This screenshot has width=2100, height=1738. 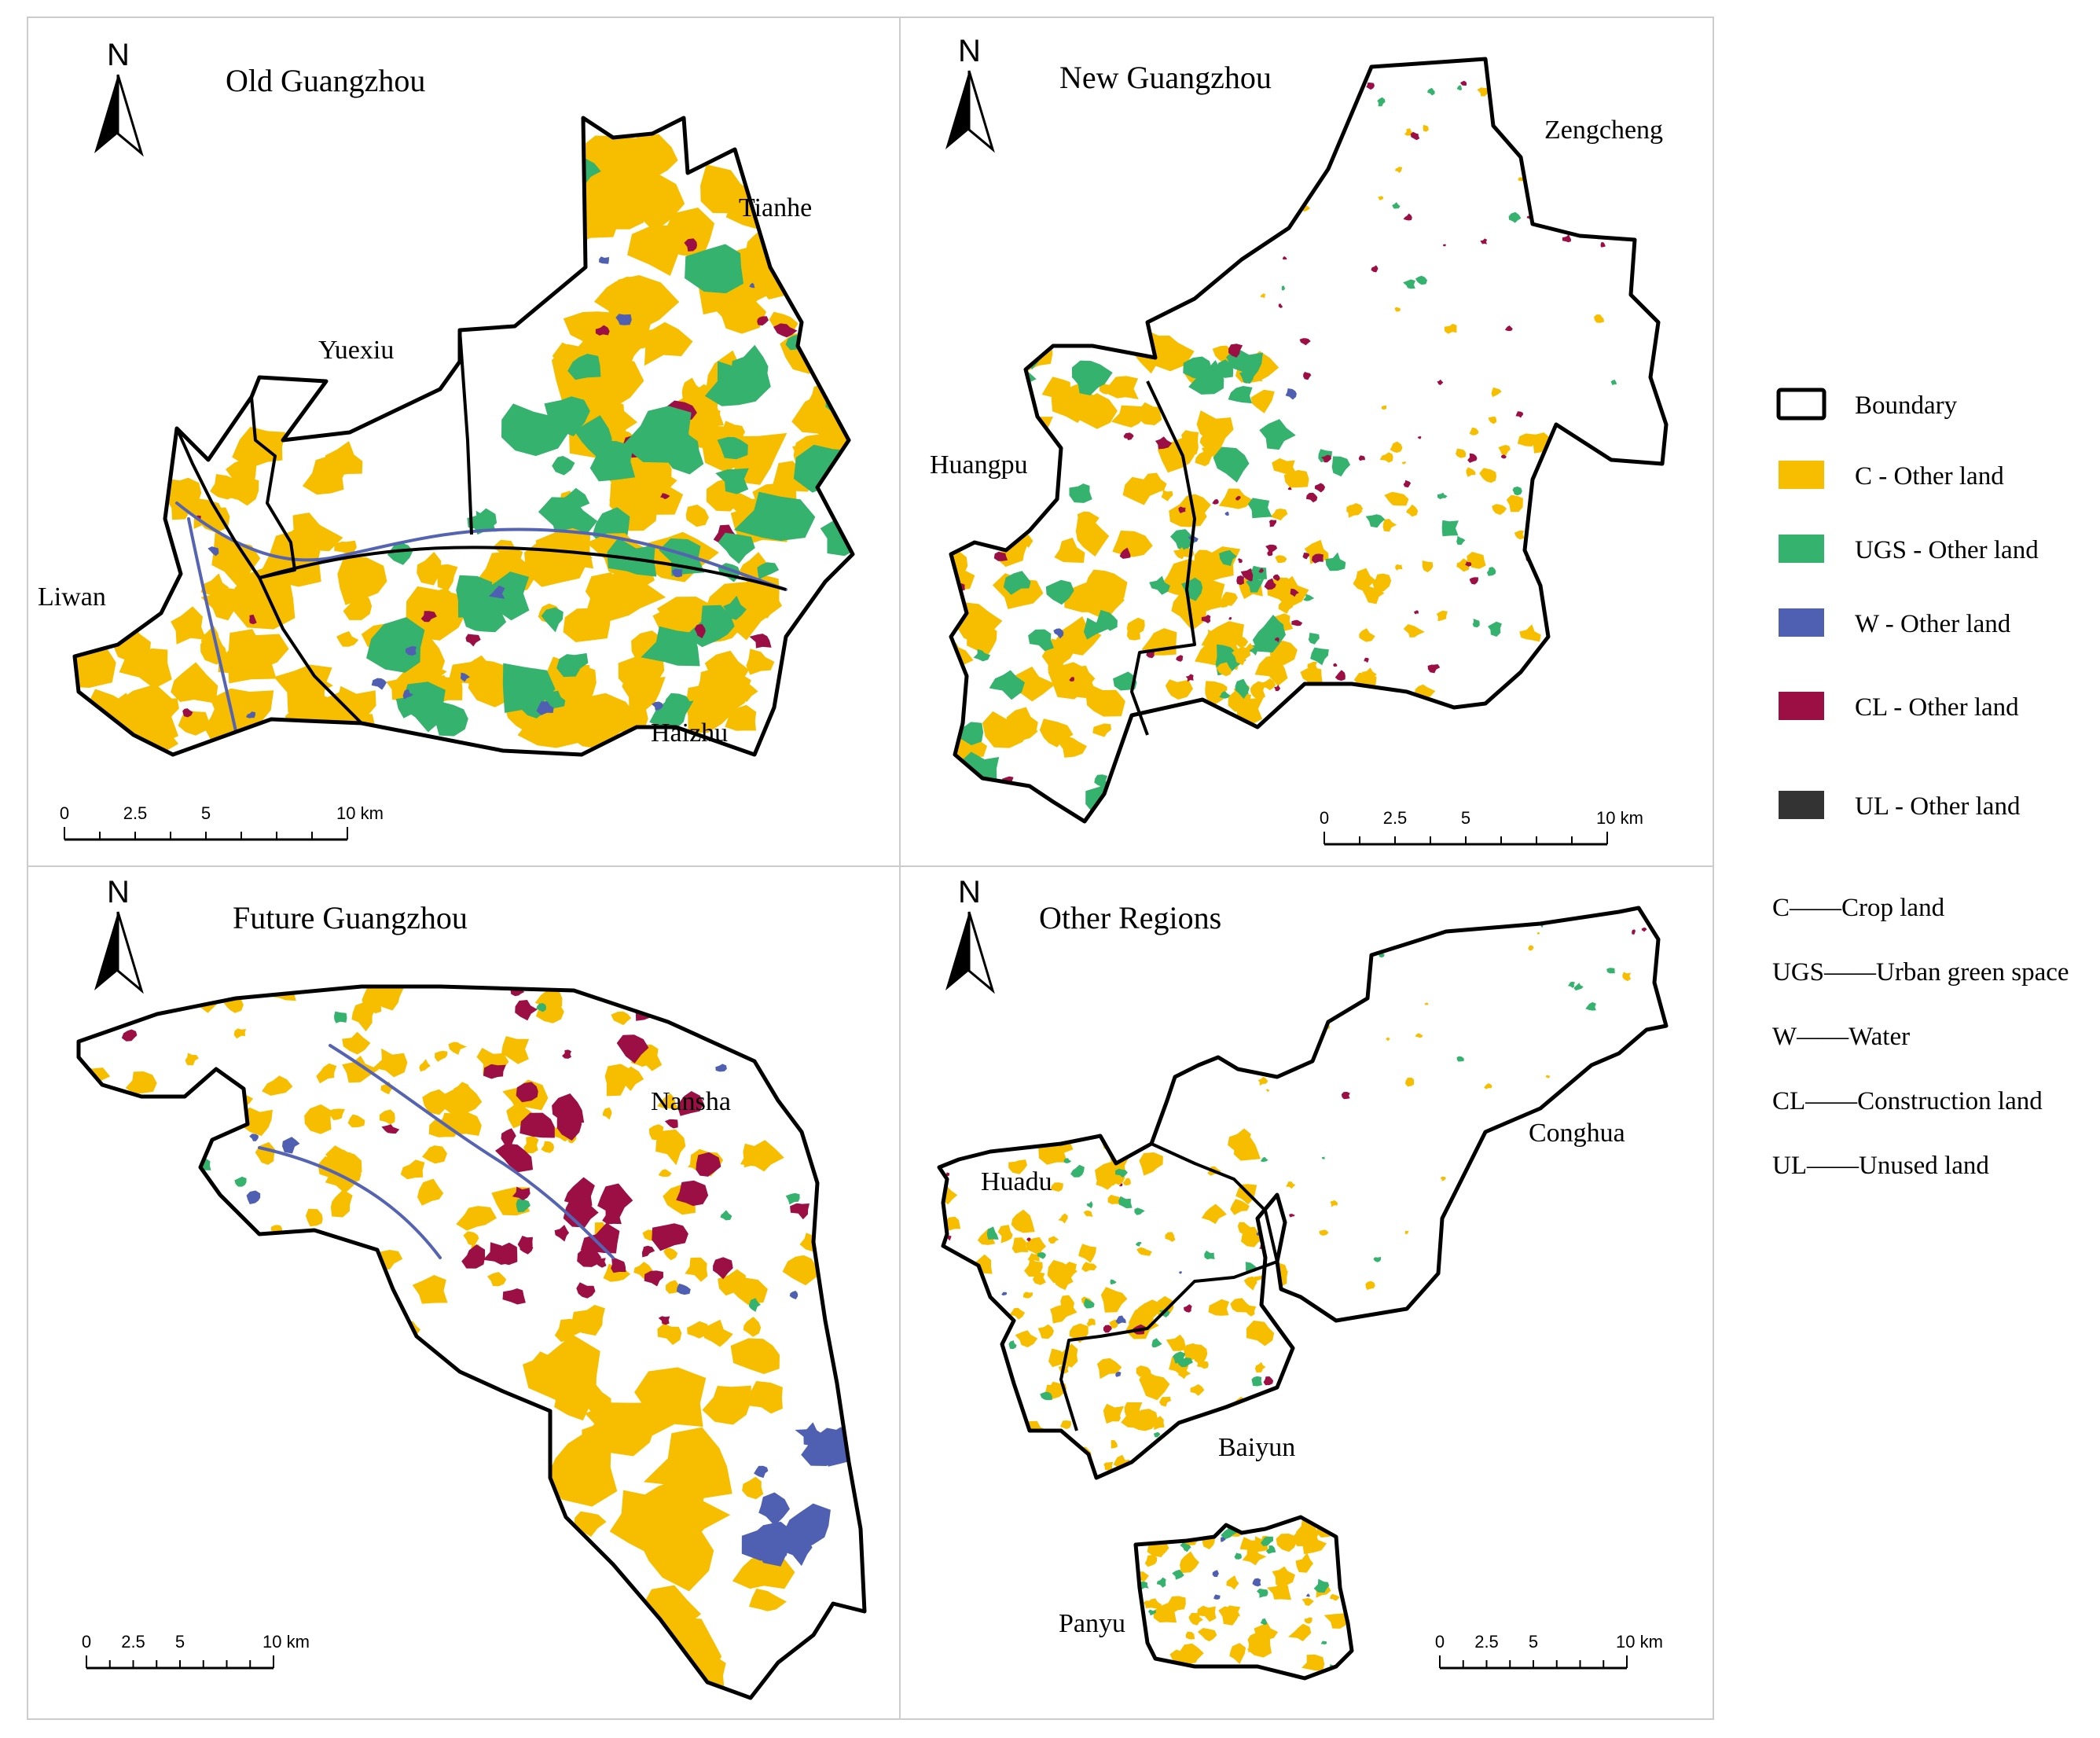 I want to click on district-label-tianhe: Tianhe, so click(x=775, y=207).